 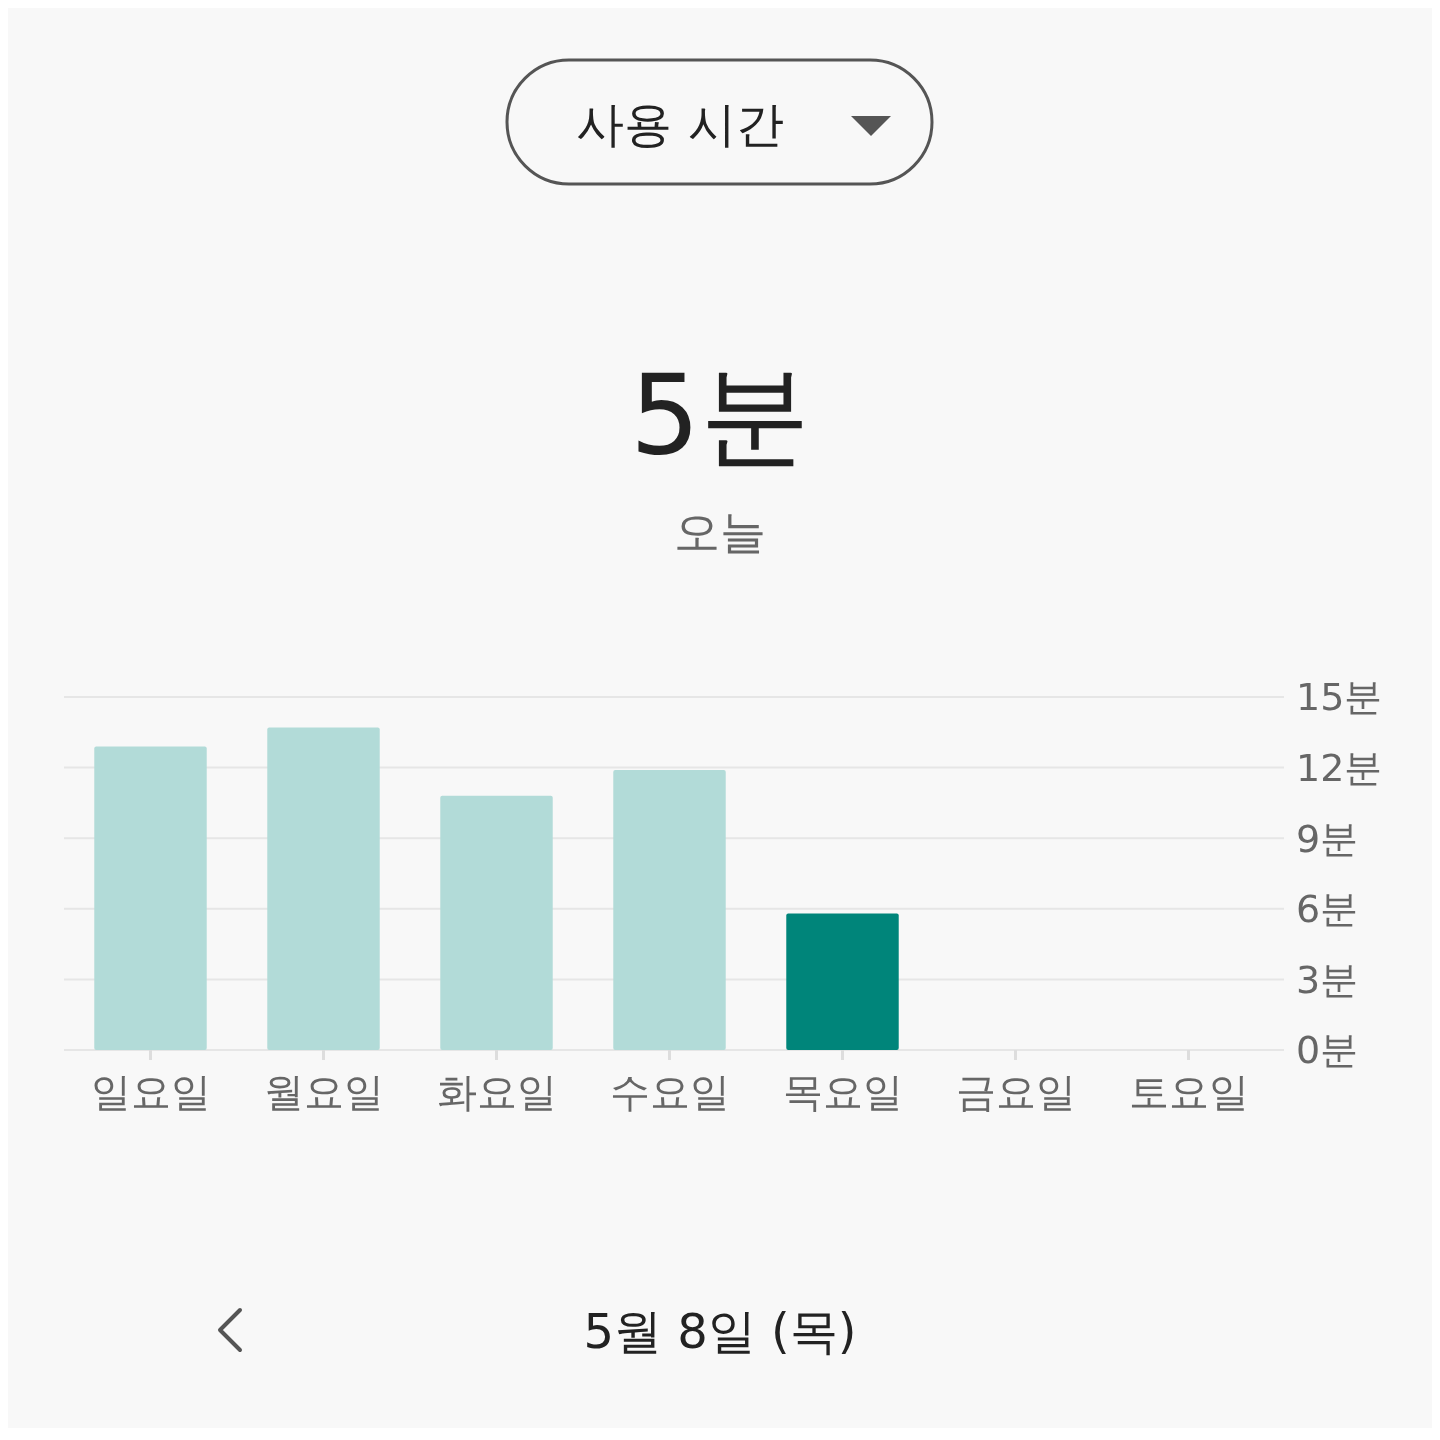 What do you see at coordinates (669, 1092) in the screenshot?
I see `x-tick-label: 수요일` at bounding box center [669, 1092].